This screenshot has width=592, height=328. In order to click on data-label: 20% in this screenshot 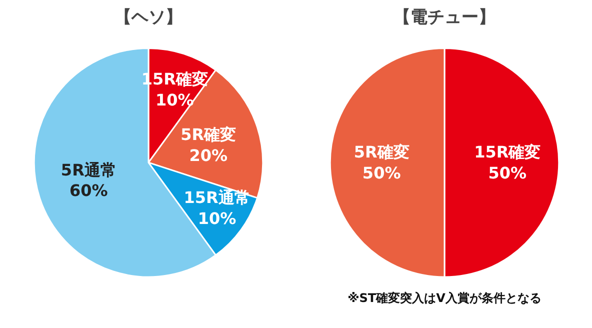, I will do `click(208, 155)`.